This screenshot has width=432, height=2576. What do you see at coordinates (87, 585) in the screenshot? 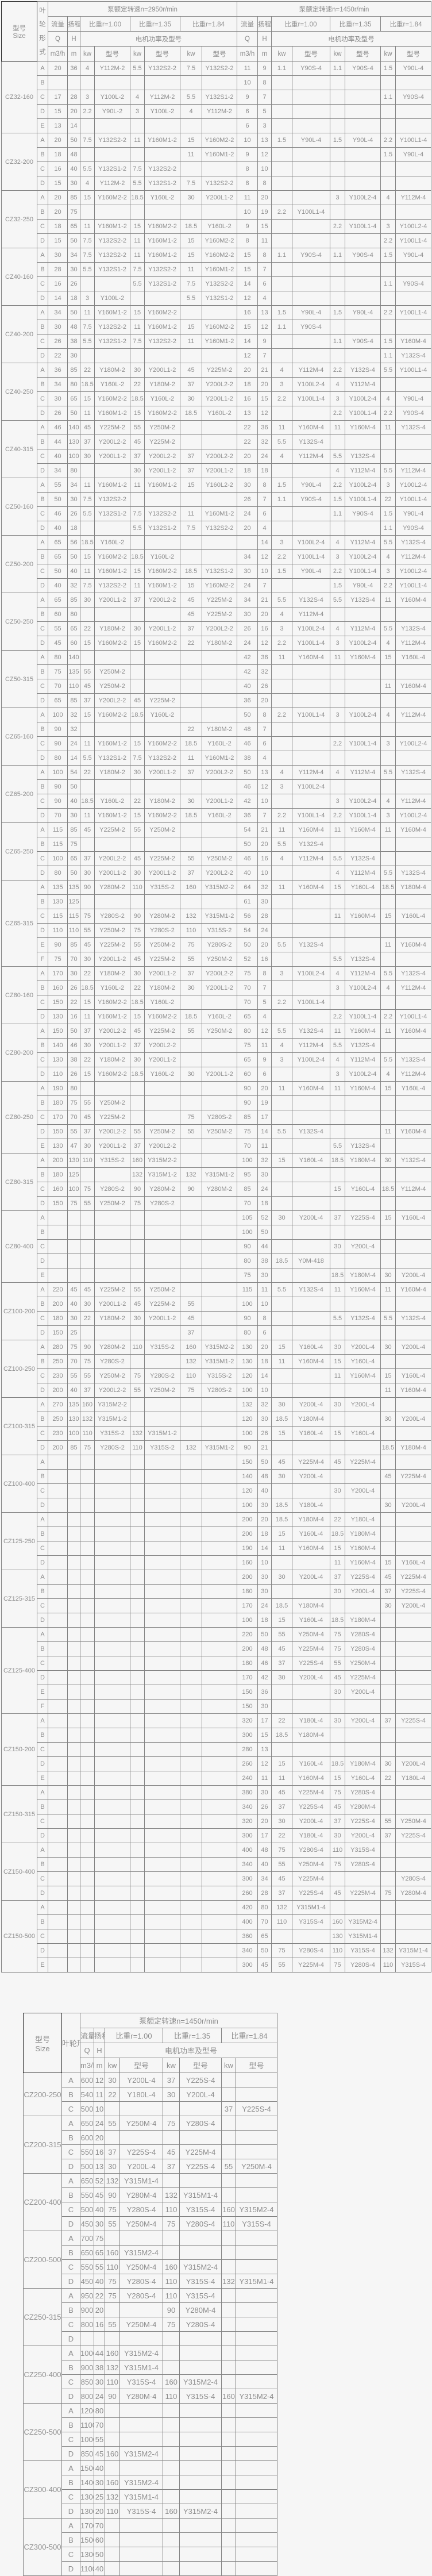
I see `kw-2950-r100: 7.5` at bounding box center [87, 585].